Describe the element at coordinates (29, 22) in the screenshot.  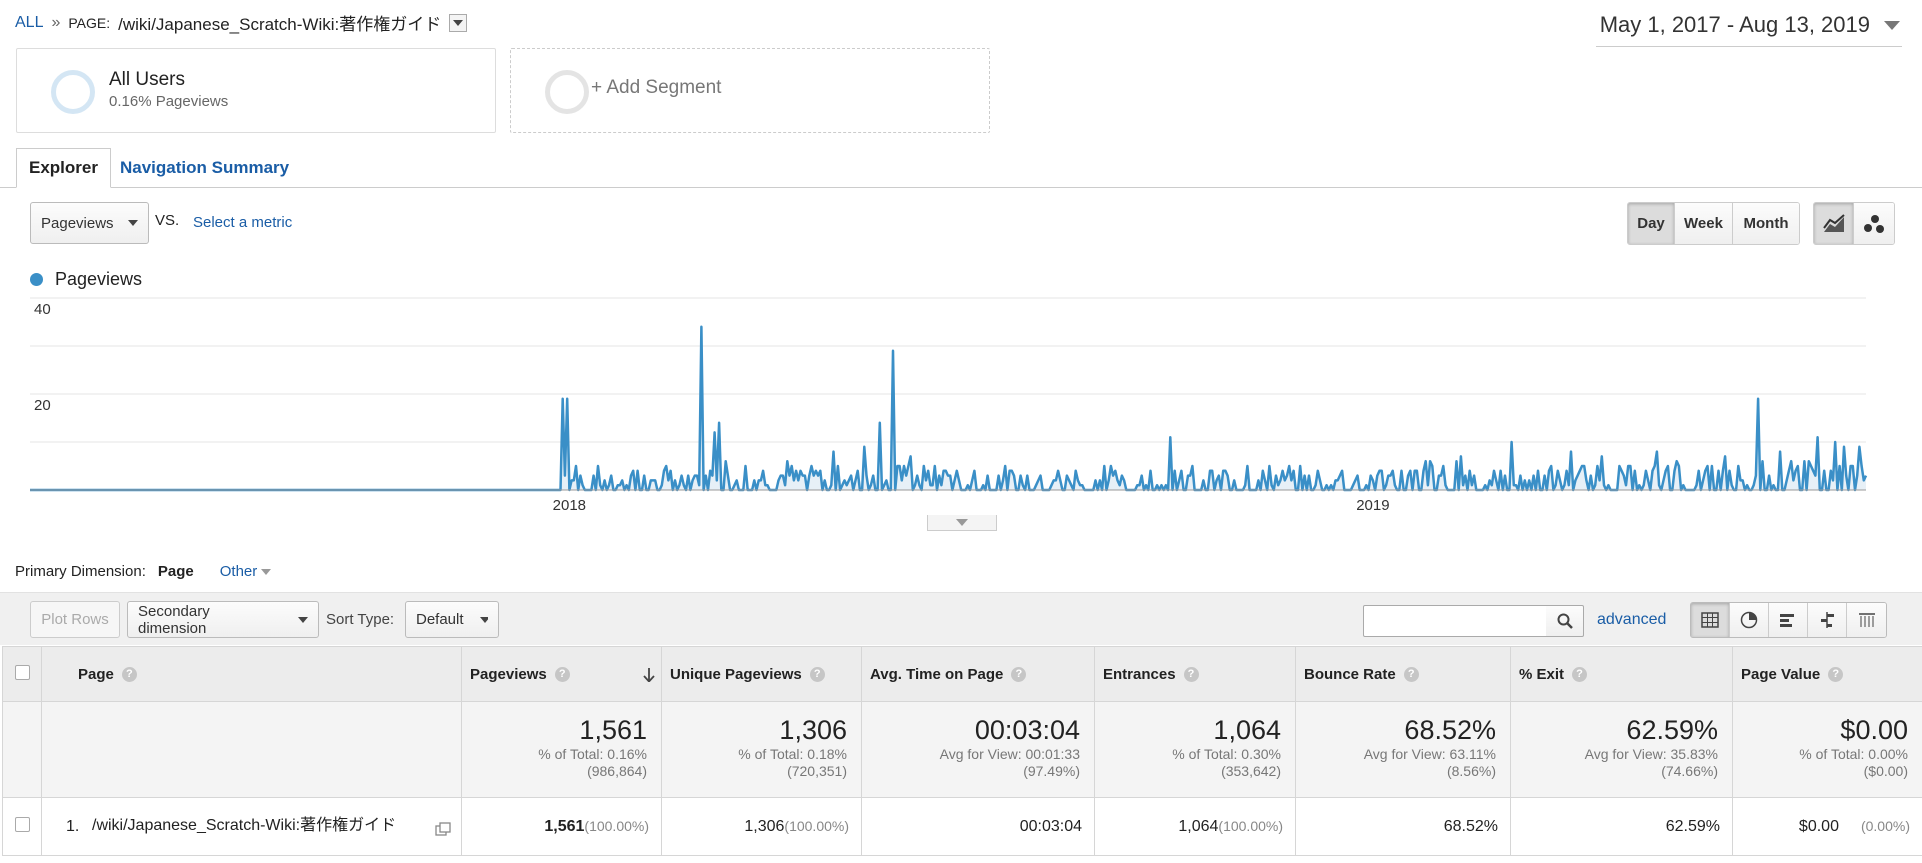
I see `breadcrumb-all-link: ALL` at that location.